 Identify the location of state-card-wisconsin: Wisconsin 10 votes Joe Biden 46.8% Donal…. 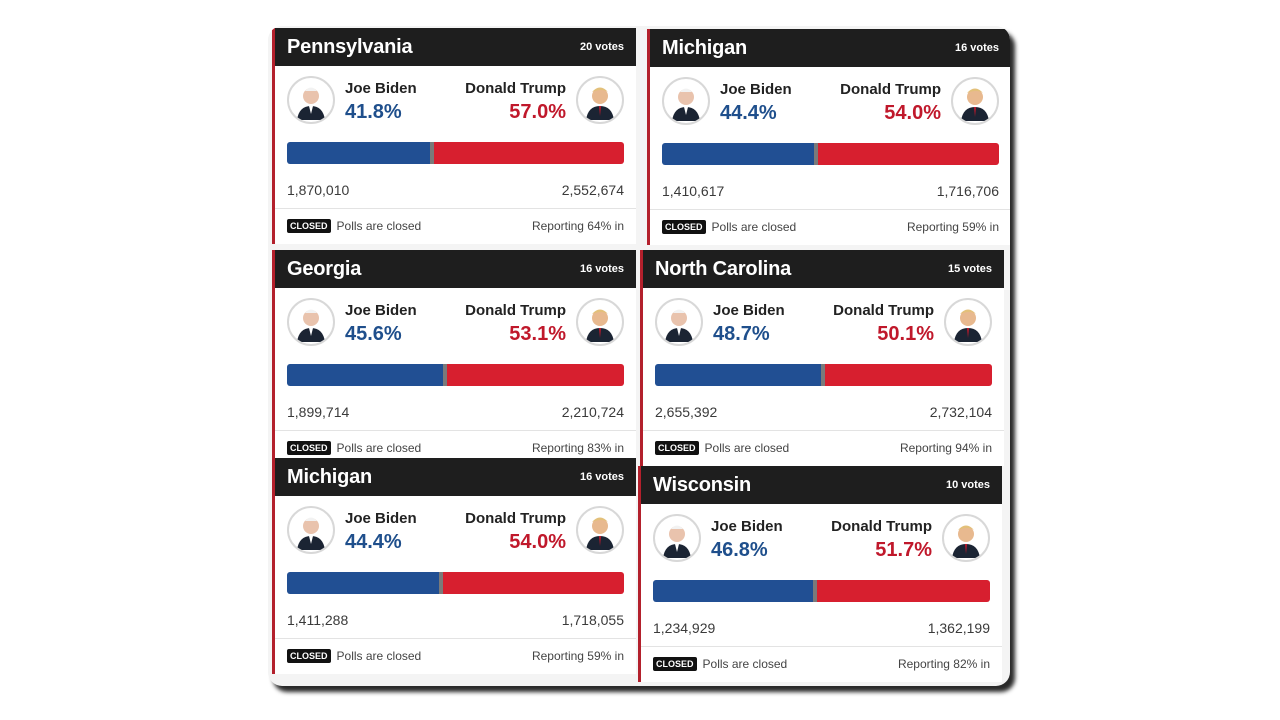
(820, 574).